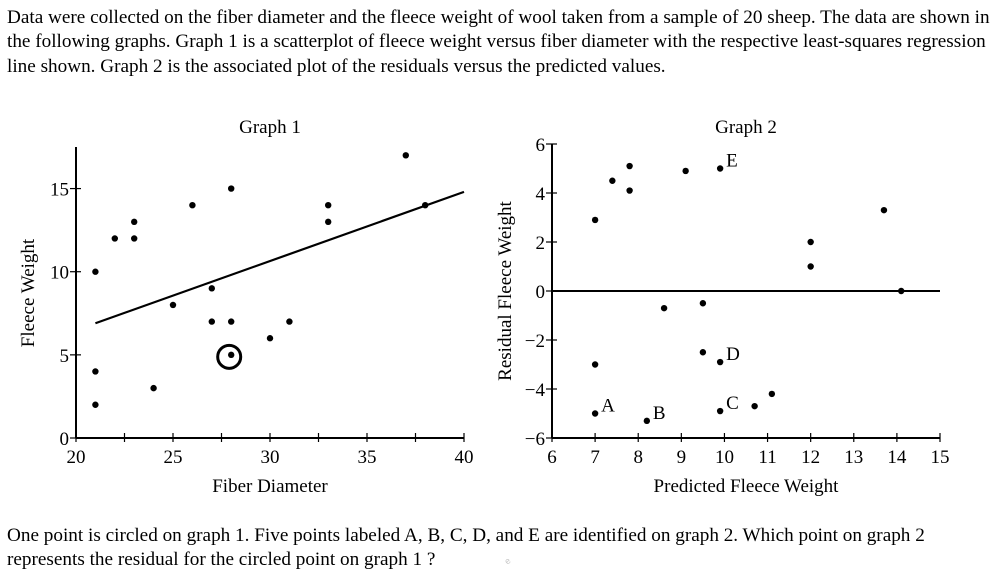 Image resolution: width=994 pixels, height=574 pixels. I want to click on x-tick-label: 20, so click(76, 457).